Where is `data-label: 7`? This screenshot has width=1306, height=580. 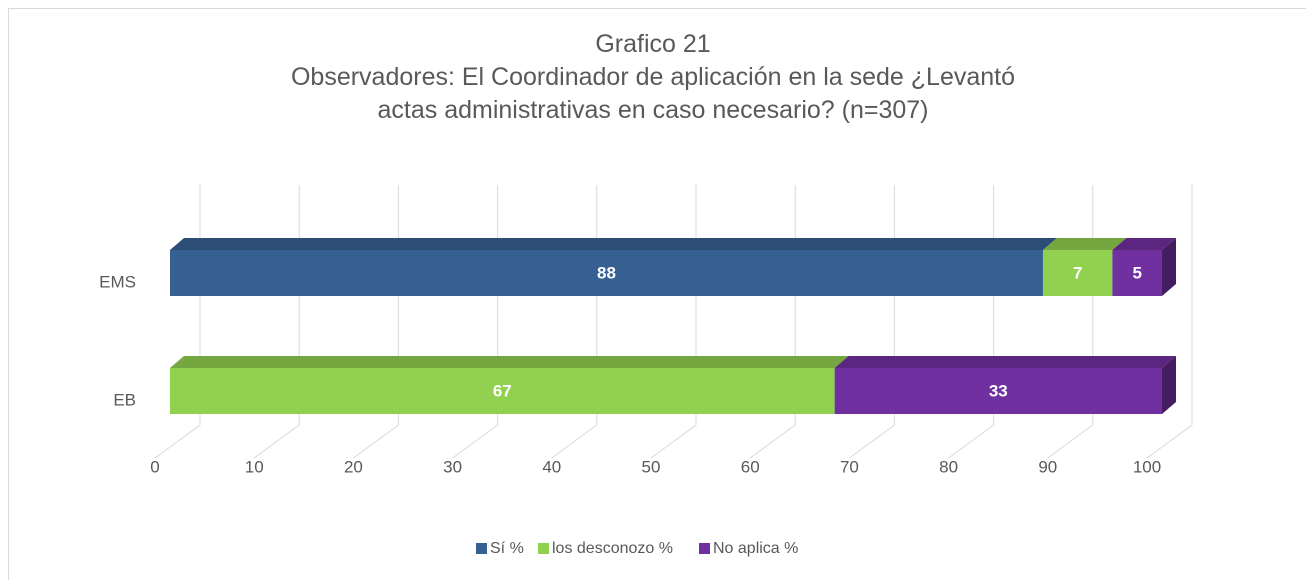
data-label: 7 is located at coordinates (1077, 272).